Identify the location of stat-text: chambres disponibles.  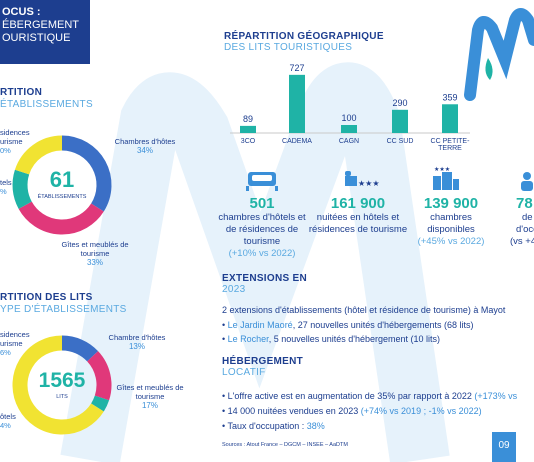
(451, 223).